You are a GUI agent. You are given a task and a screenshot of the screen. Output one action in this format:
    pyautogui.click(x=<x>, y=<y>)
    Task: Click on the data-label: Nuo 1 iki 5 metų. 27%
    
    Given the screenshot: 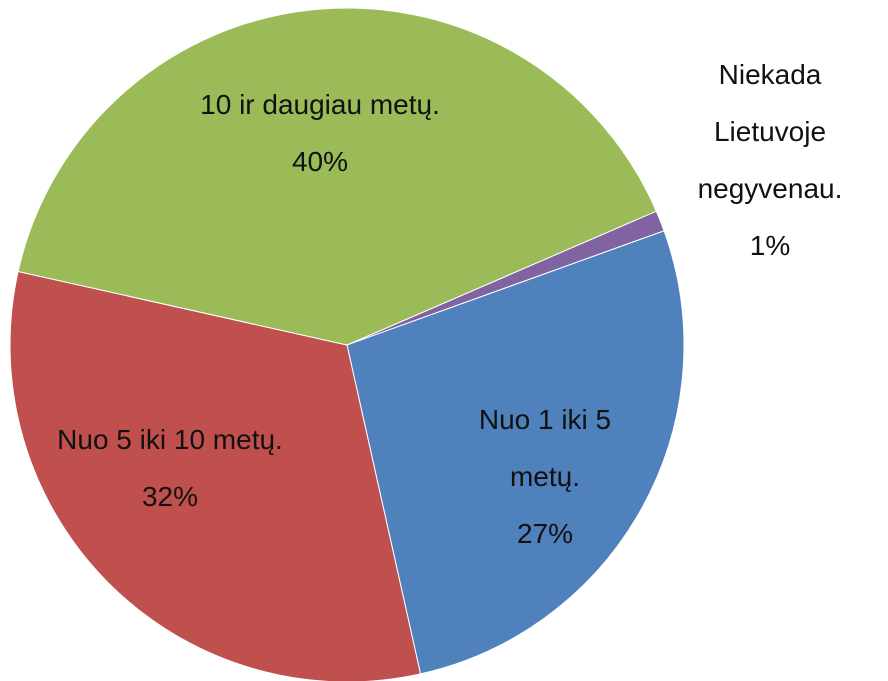 What is the action you would take?
    pyautogui.click(x=545, y=476)
    